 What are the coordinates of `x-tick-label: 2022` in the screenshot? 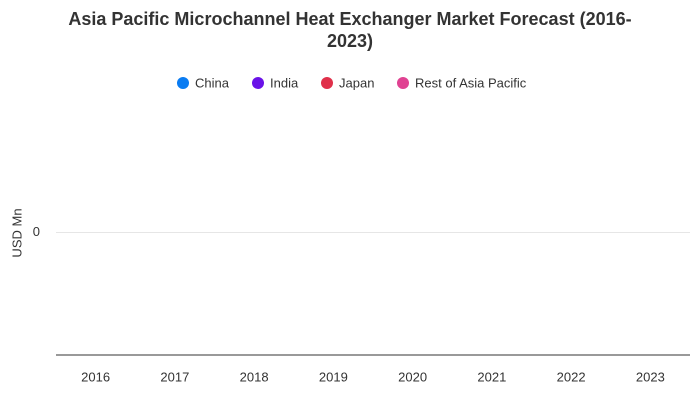 It's located at (571, 376).